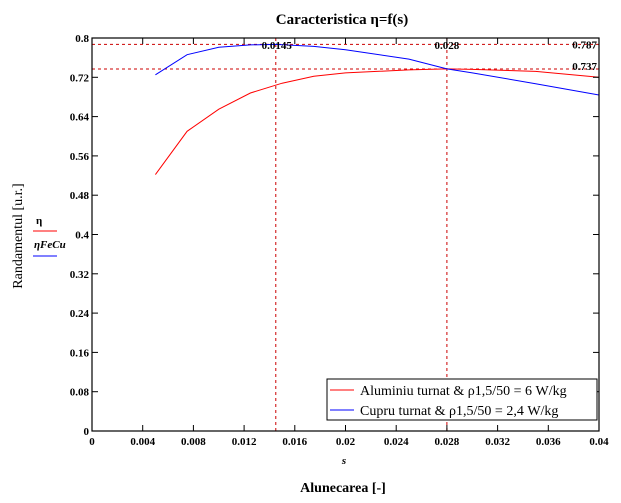  Describe the element at coordinates (92, 442) in the screenshot. I see `x-tick-label: 0` at that location.